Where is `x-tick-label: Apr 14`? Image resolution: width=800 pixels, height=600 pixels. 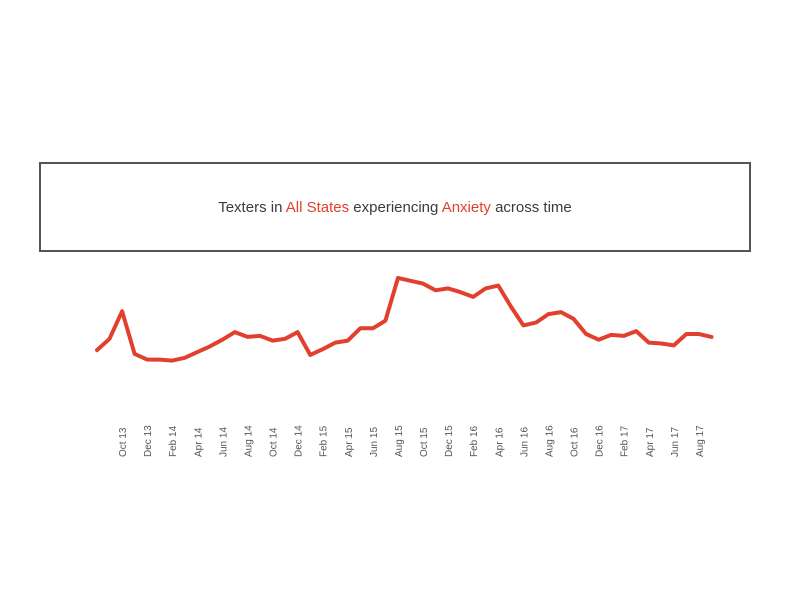 x-tick-label: Apr 14 is located at coordinates (198, 442).